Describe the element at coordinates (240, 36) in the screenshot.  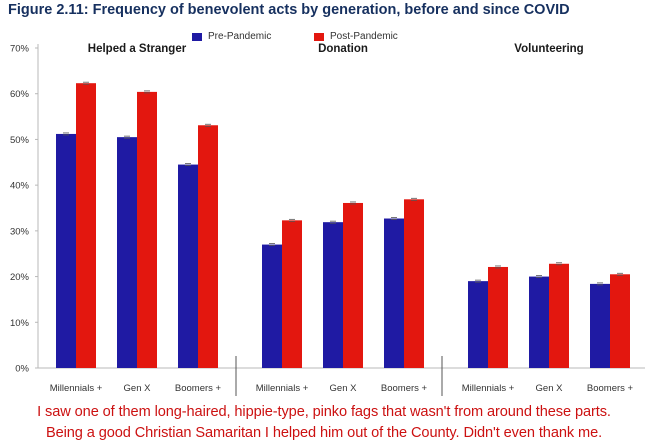
I see `legend-label-pre: Pre-Pandemic` at that location.